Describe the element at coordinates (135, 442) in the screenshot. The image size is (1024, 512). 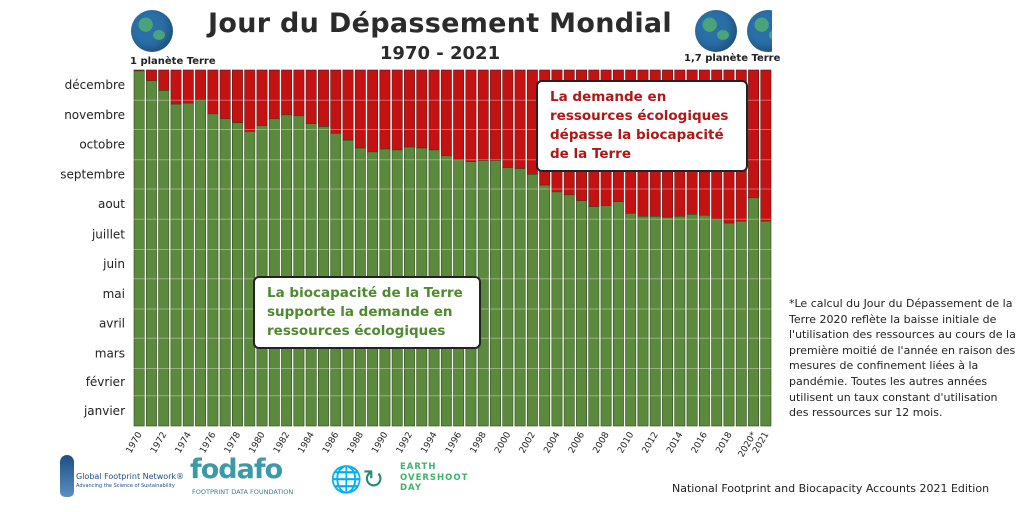
I see `year-label: 1970` at that location.